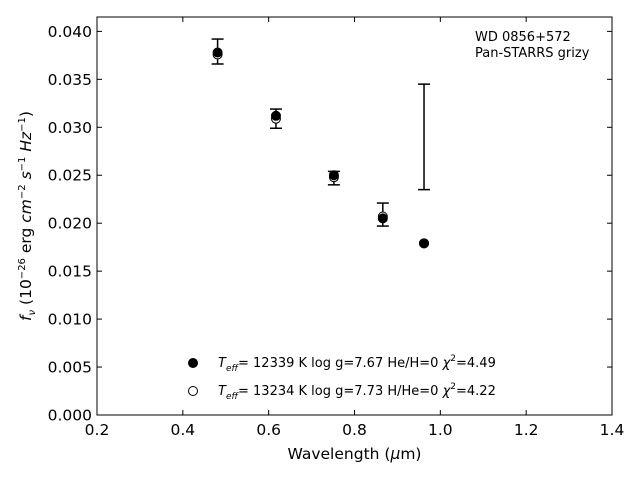 This screenshot has width=640, height=480. Describe the element at coordinates (321, 132) in the screenshot. I see `error-bars` at that location.